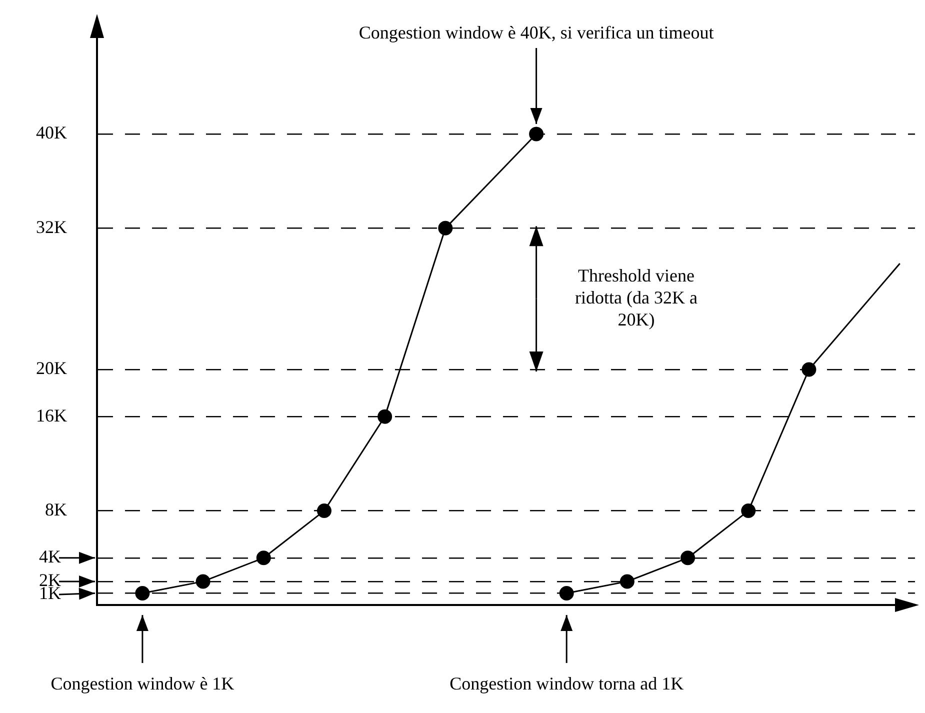 The image size is (925, 713). Describe the element at coordinates (51, 226) in the screenshot. I see `y-tick-label: 32K` at that location.